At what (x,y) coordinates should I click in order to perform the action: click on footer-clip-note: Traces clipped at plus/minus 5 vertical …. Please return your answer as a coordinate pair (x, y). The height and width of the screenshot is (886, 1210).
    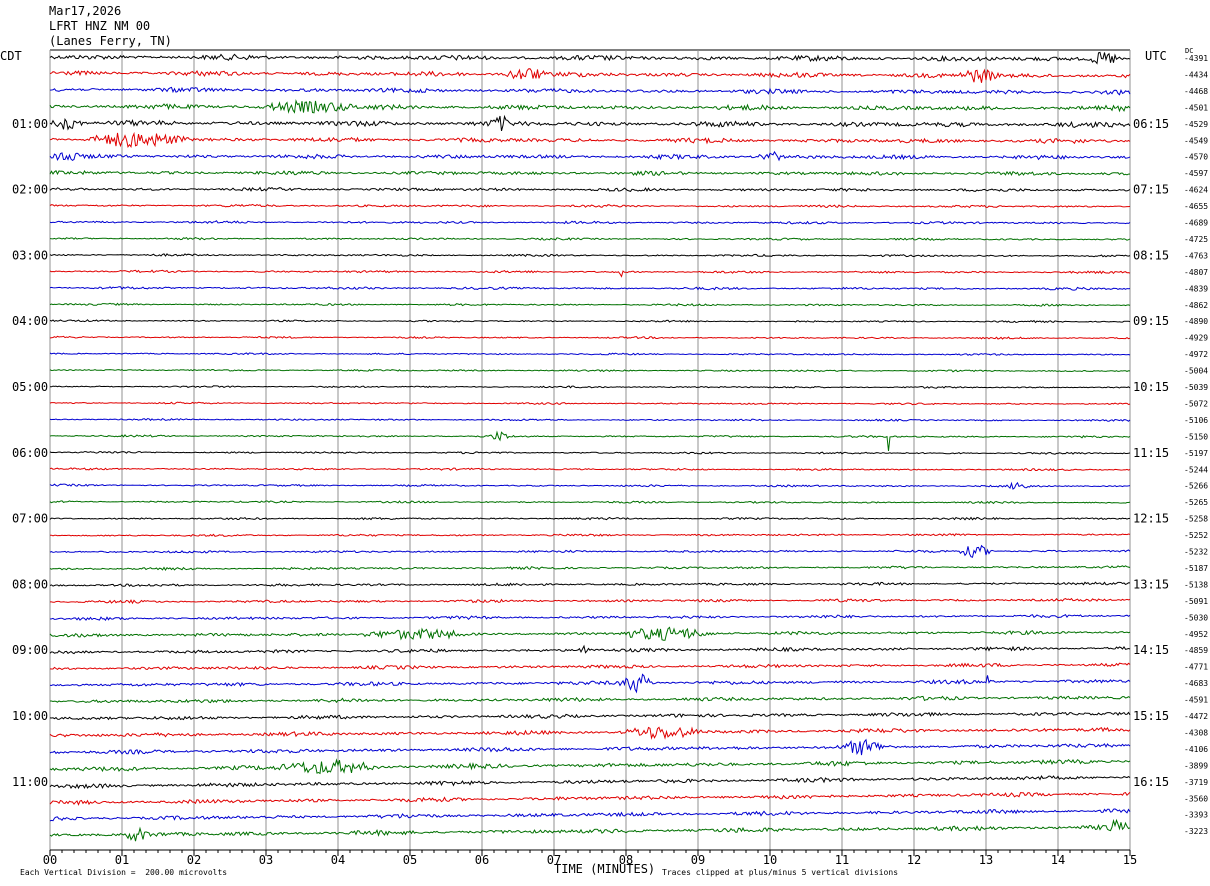
    Looking at the image, I should click on (780, 872).